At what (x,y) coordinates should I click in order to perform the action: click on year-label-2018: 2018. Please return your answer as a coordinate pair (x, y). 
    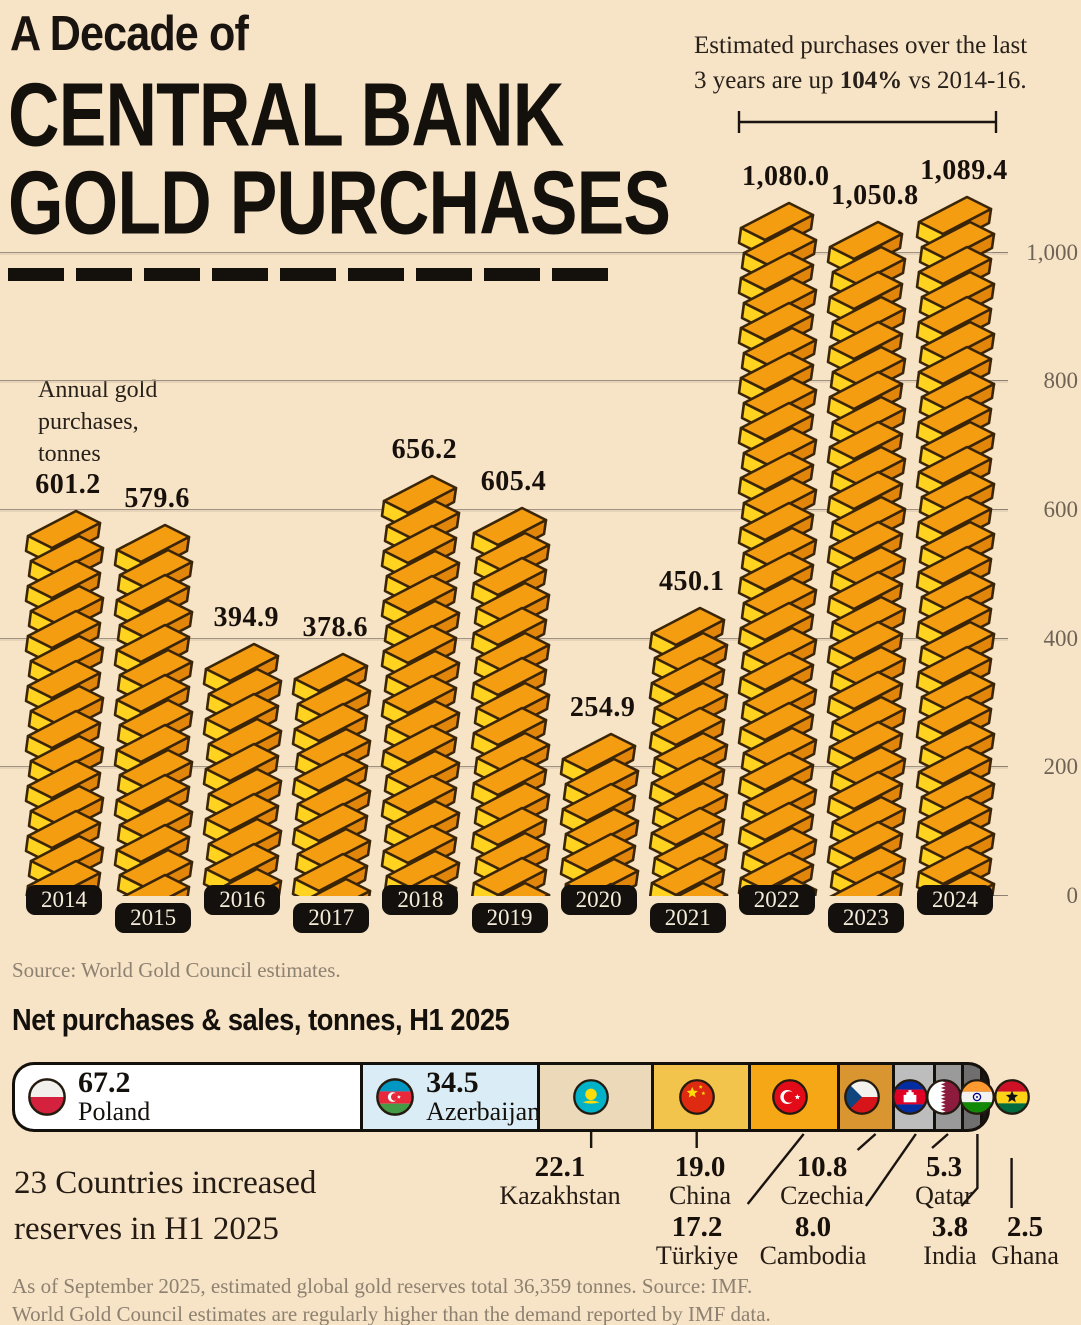
    Looking at the image, I should click on (420, 900).